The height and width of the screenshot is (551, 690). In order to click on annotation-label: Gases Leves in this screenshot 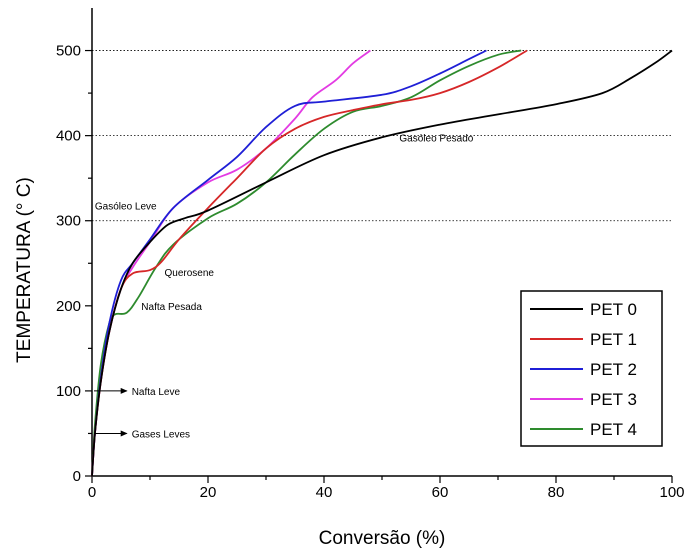, I will do `click(161, 434)`.